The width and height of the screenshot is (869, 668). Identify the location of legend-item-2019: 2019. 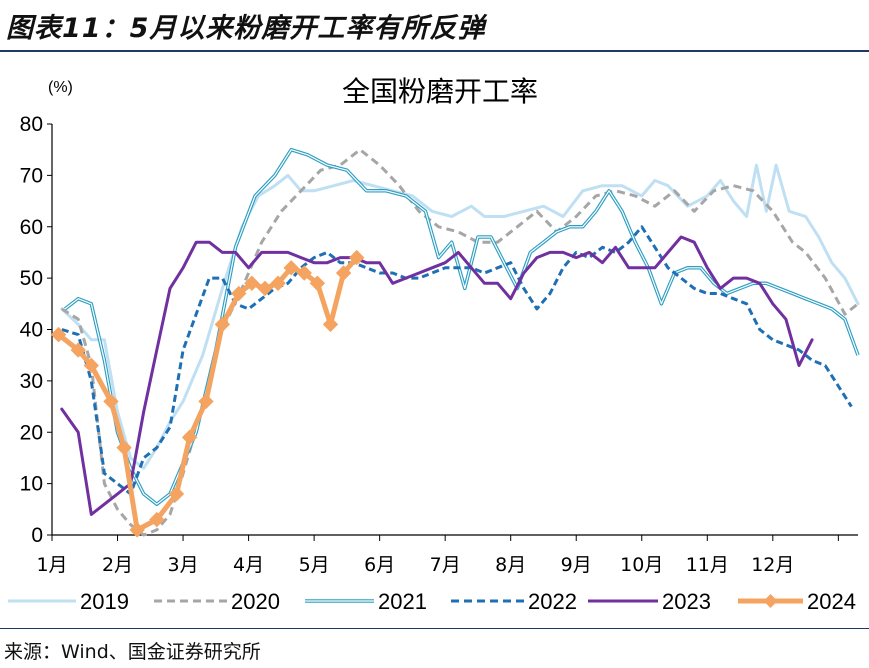
(68, 601).